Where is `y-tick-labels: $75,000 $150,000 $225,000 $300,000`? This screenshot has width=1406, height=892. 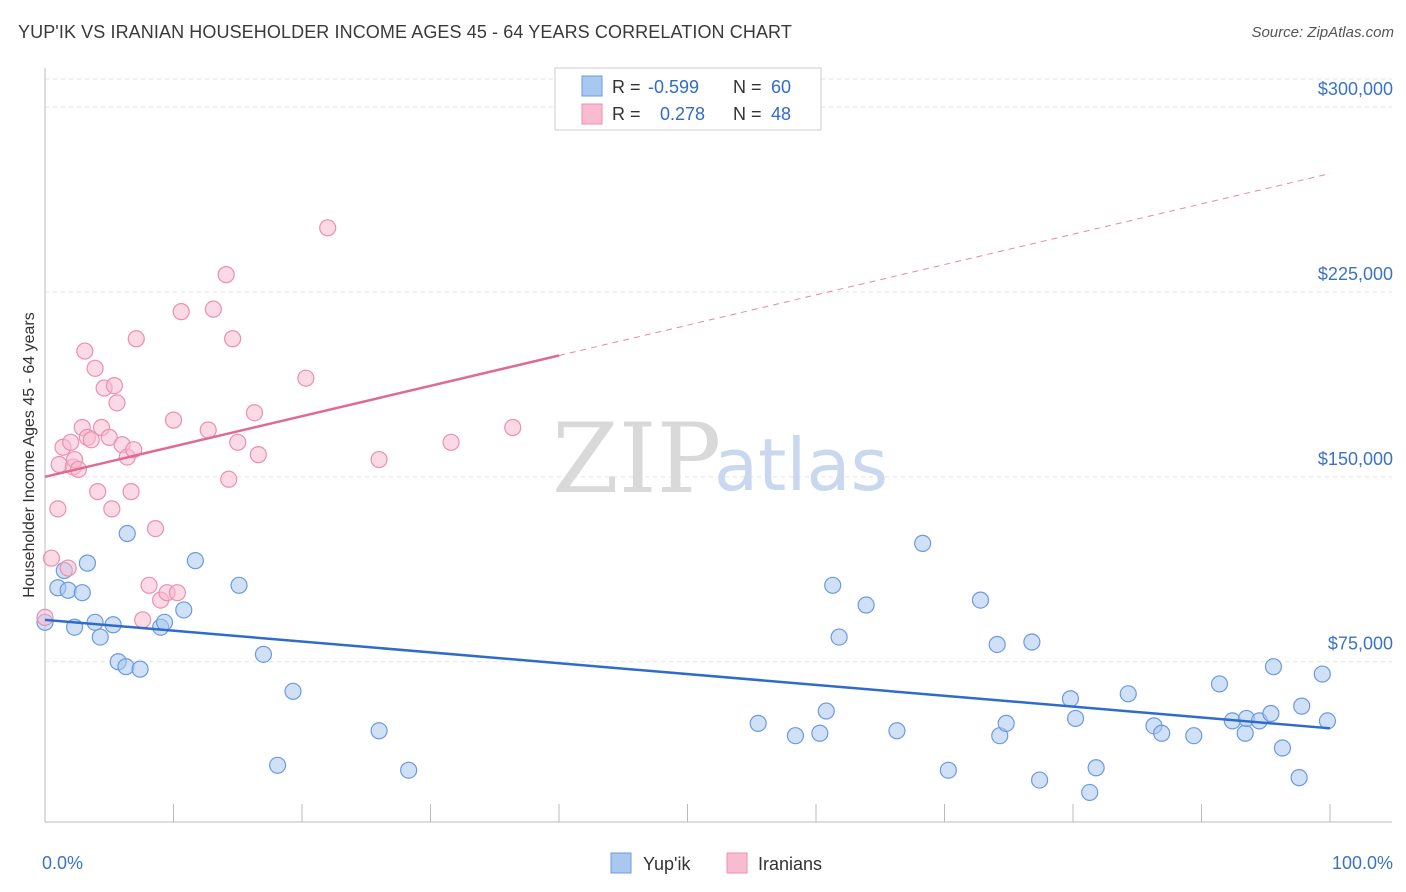 y-tick-labels: $75,000 $150,000 $225,000 $300,000 is located at coordinates (1355, 366).